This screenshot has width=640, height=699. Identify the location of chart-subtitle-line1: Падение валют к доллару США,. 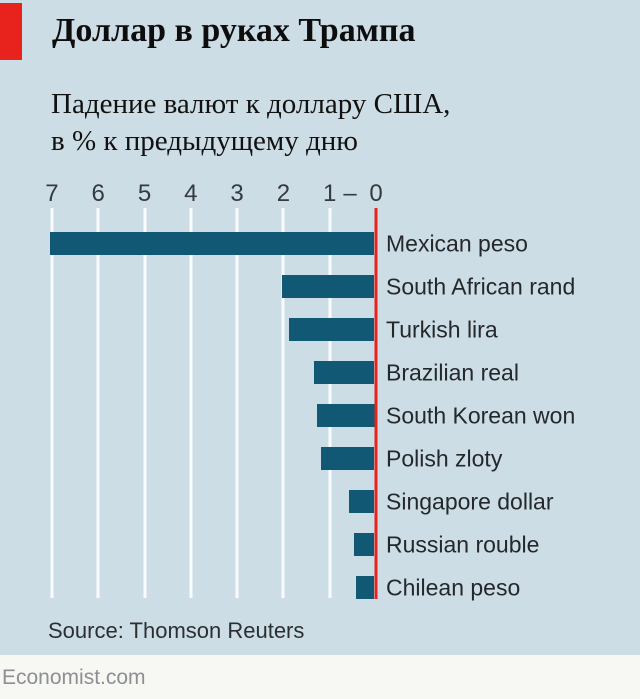
(251, 104).